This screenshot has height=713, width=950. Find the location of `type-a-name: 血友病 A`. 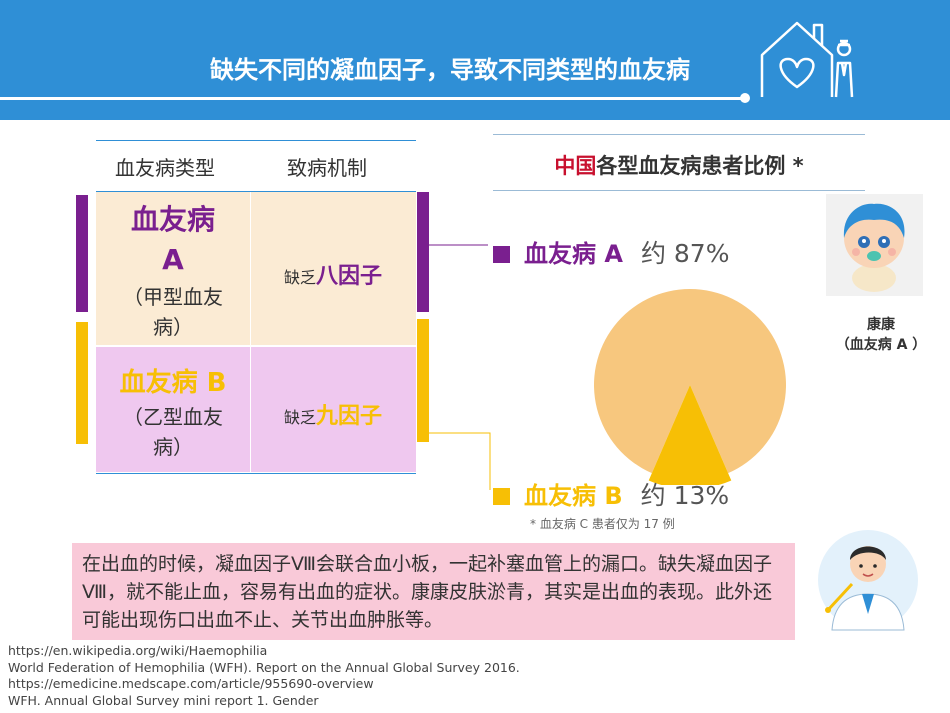

type-a-name: 血友病 A is located at coordinates (173, 240).